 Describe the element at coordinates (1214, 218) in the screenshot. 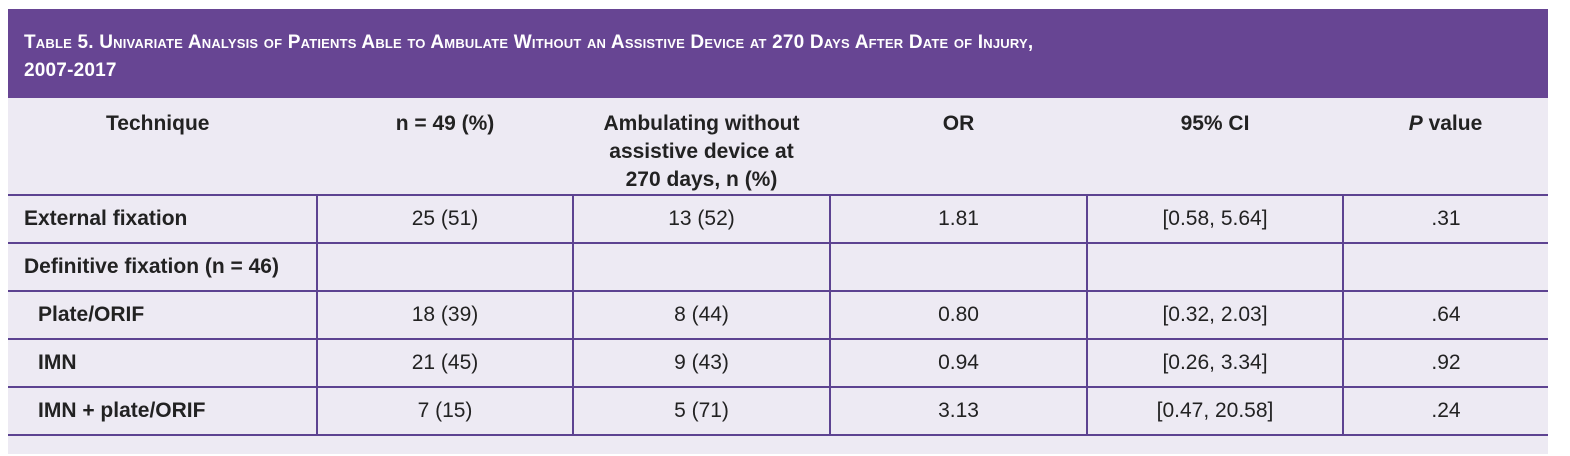

I see `cell-ci: [0.58, 5.64]` at that location.